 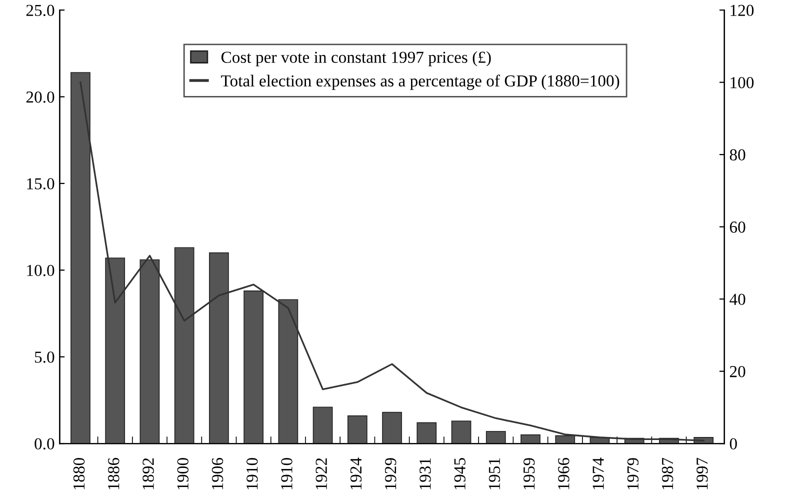 What do you see at coordinates (738, 155) in the screenshot?
I see `y2-tick-label: 80` at bounding box center [738, 155].